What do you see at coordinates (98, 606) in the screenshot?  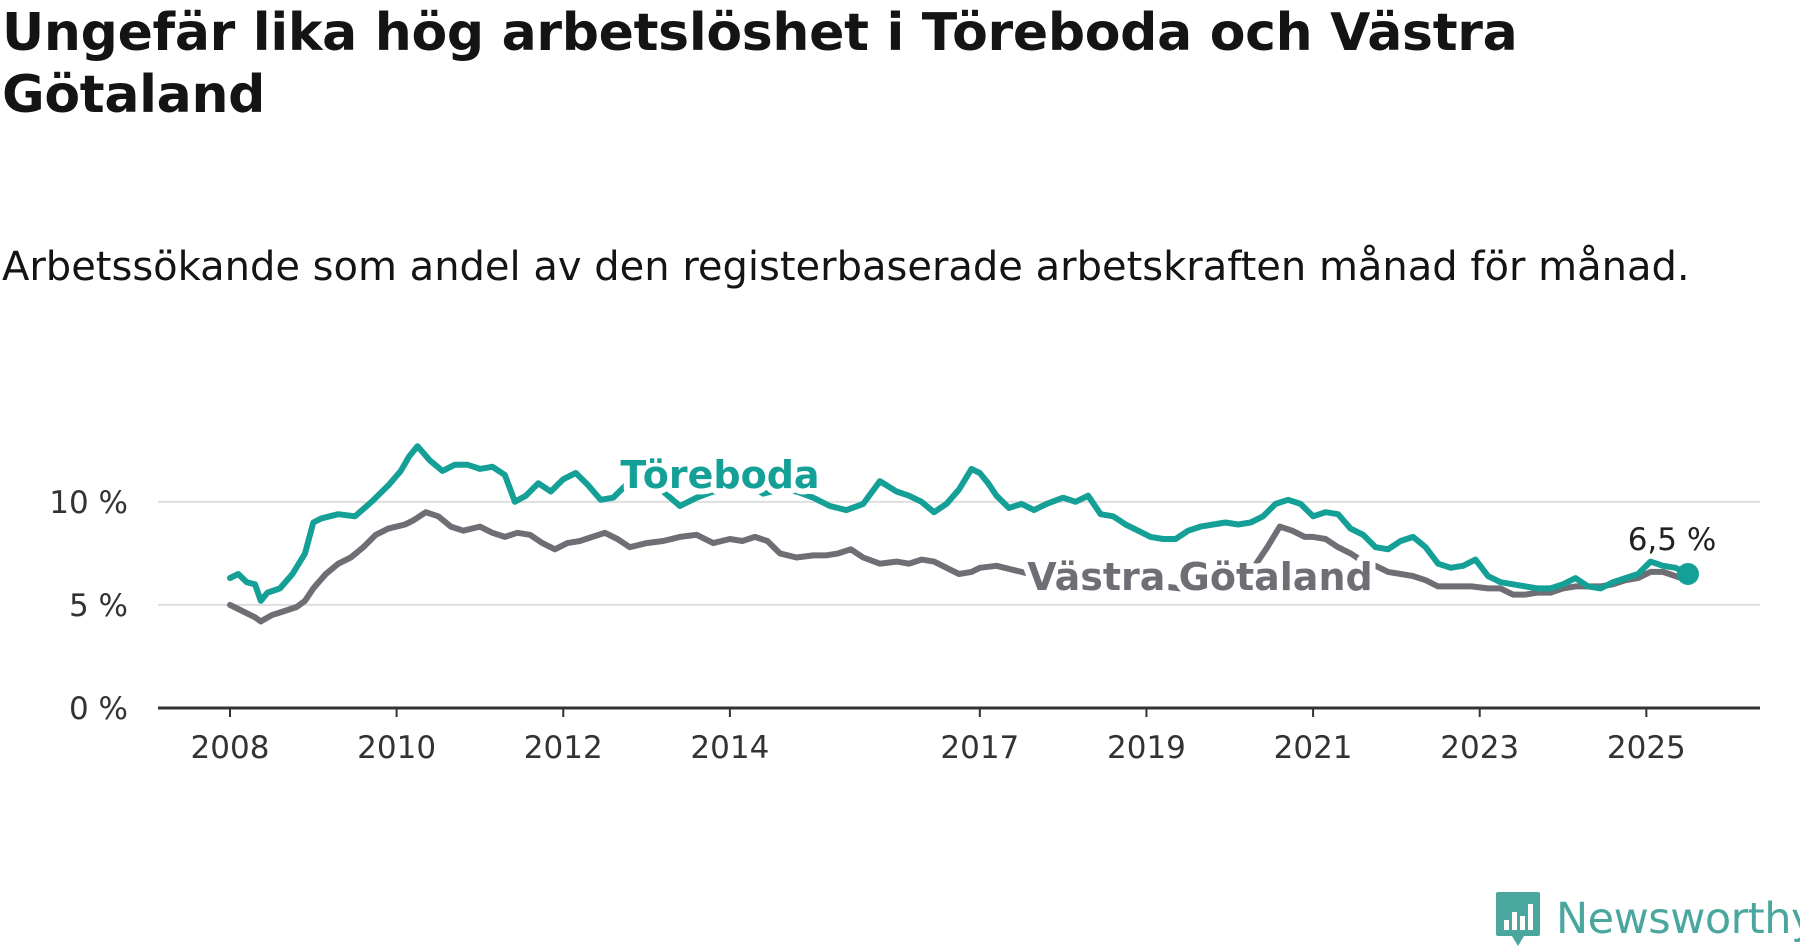 I see `y-tick-label: 5 %` at bounding box center [98, 606].